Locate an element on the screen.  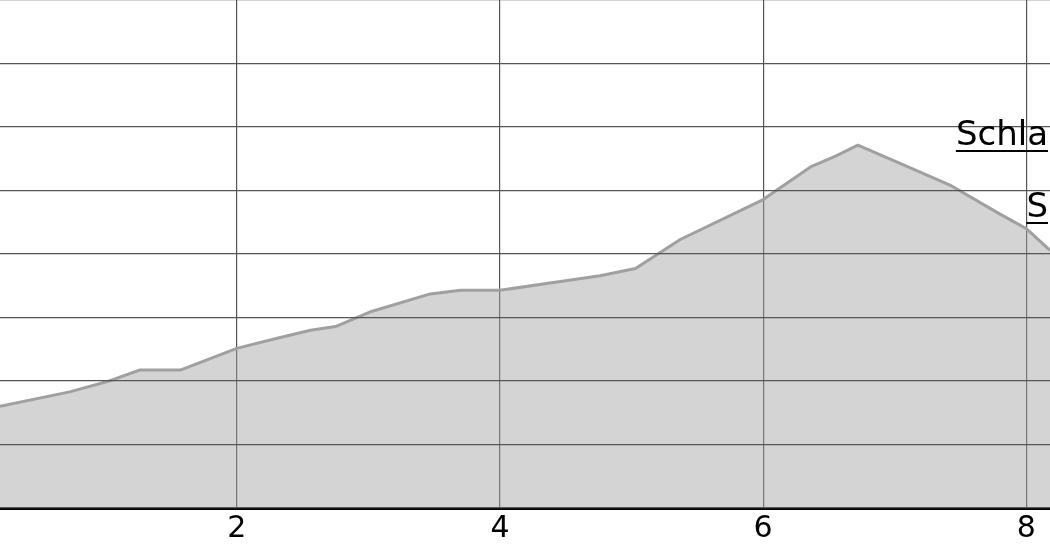
x-tick-label: 8 is located at coordinates (1026, 526).